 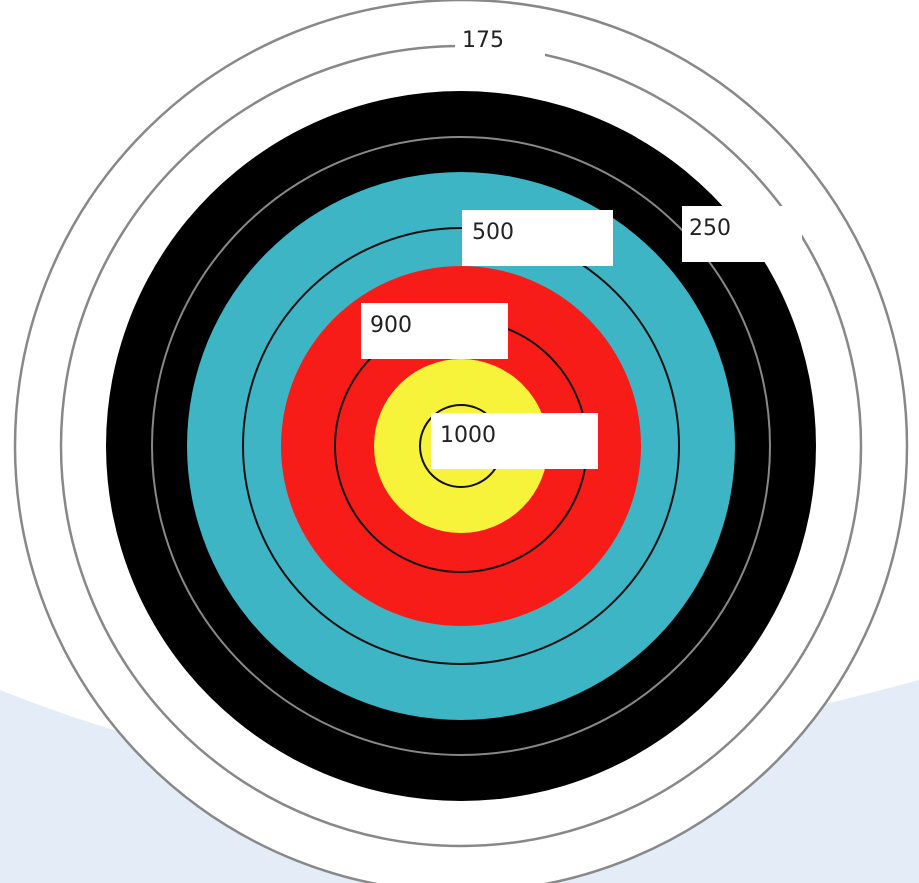 I want to click on score-label-900: 900, so click(x=434, y=331).